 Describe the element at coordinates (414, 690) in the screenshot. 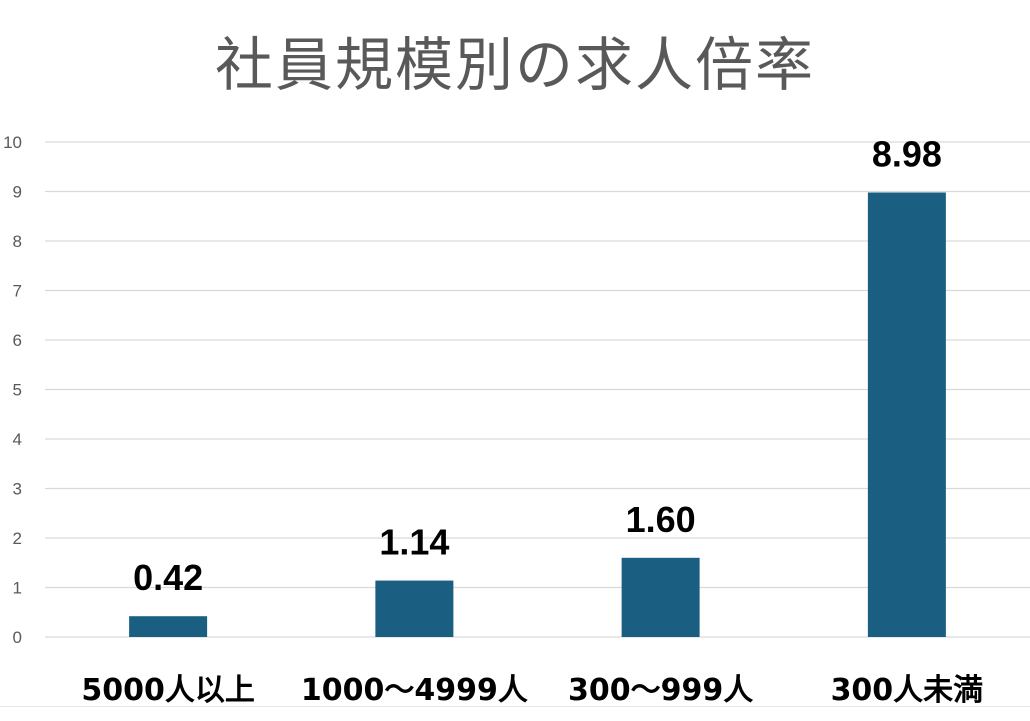

I see `x-tick-label: 1000～4999人` at that location.